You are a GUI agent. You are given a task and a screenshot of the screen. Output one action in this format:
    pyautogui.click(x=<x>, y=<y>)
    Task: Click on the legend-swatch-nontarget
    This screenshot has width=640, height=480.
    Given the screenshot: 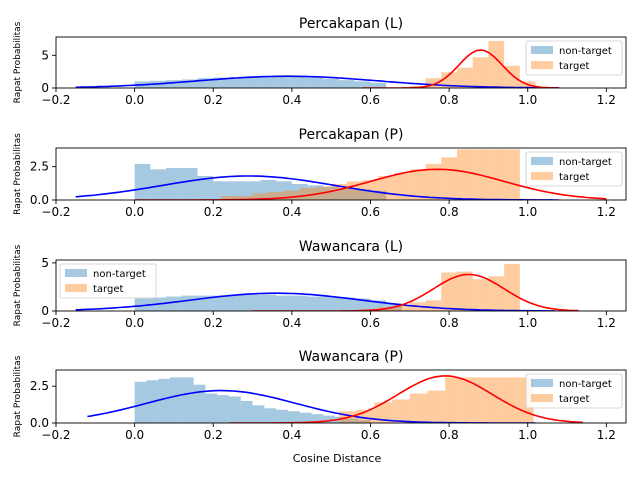 What is the action you would take?
    pyautogui.click(x=542, y=161)
    